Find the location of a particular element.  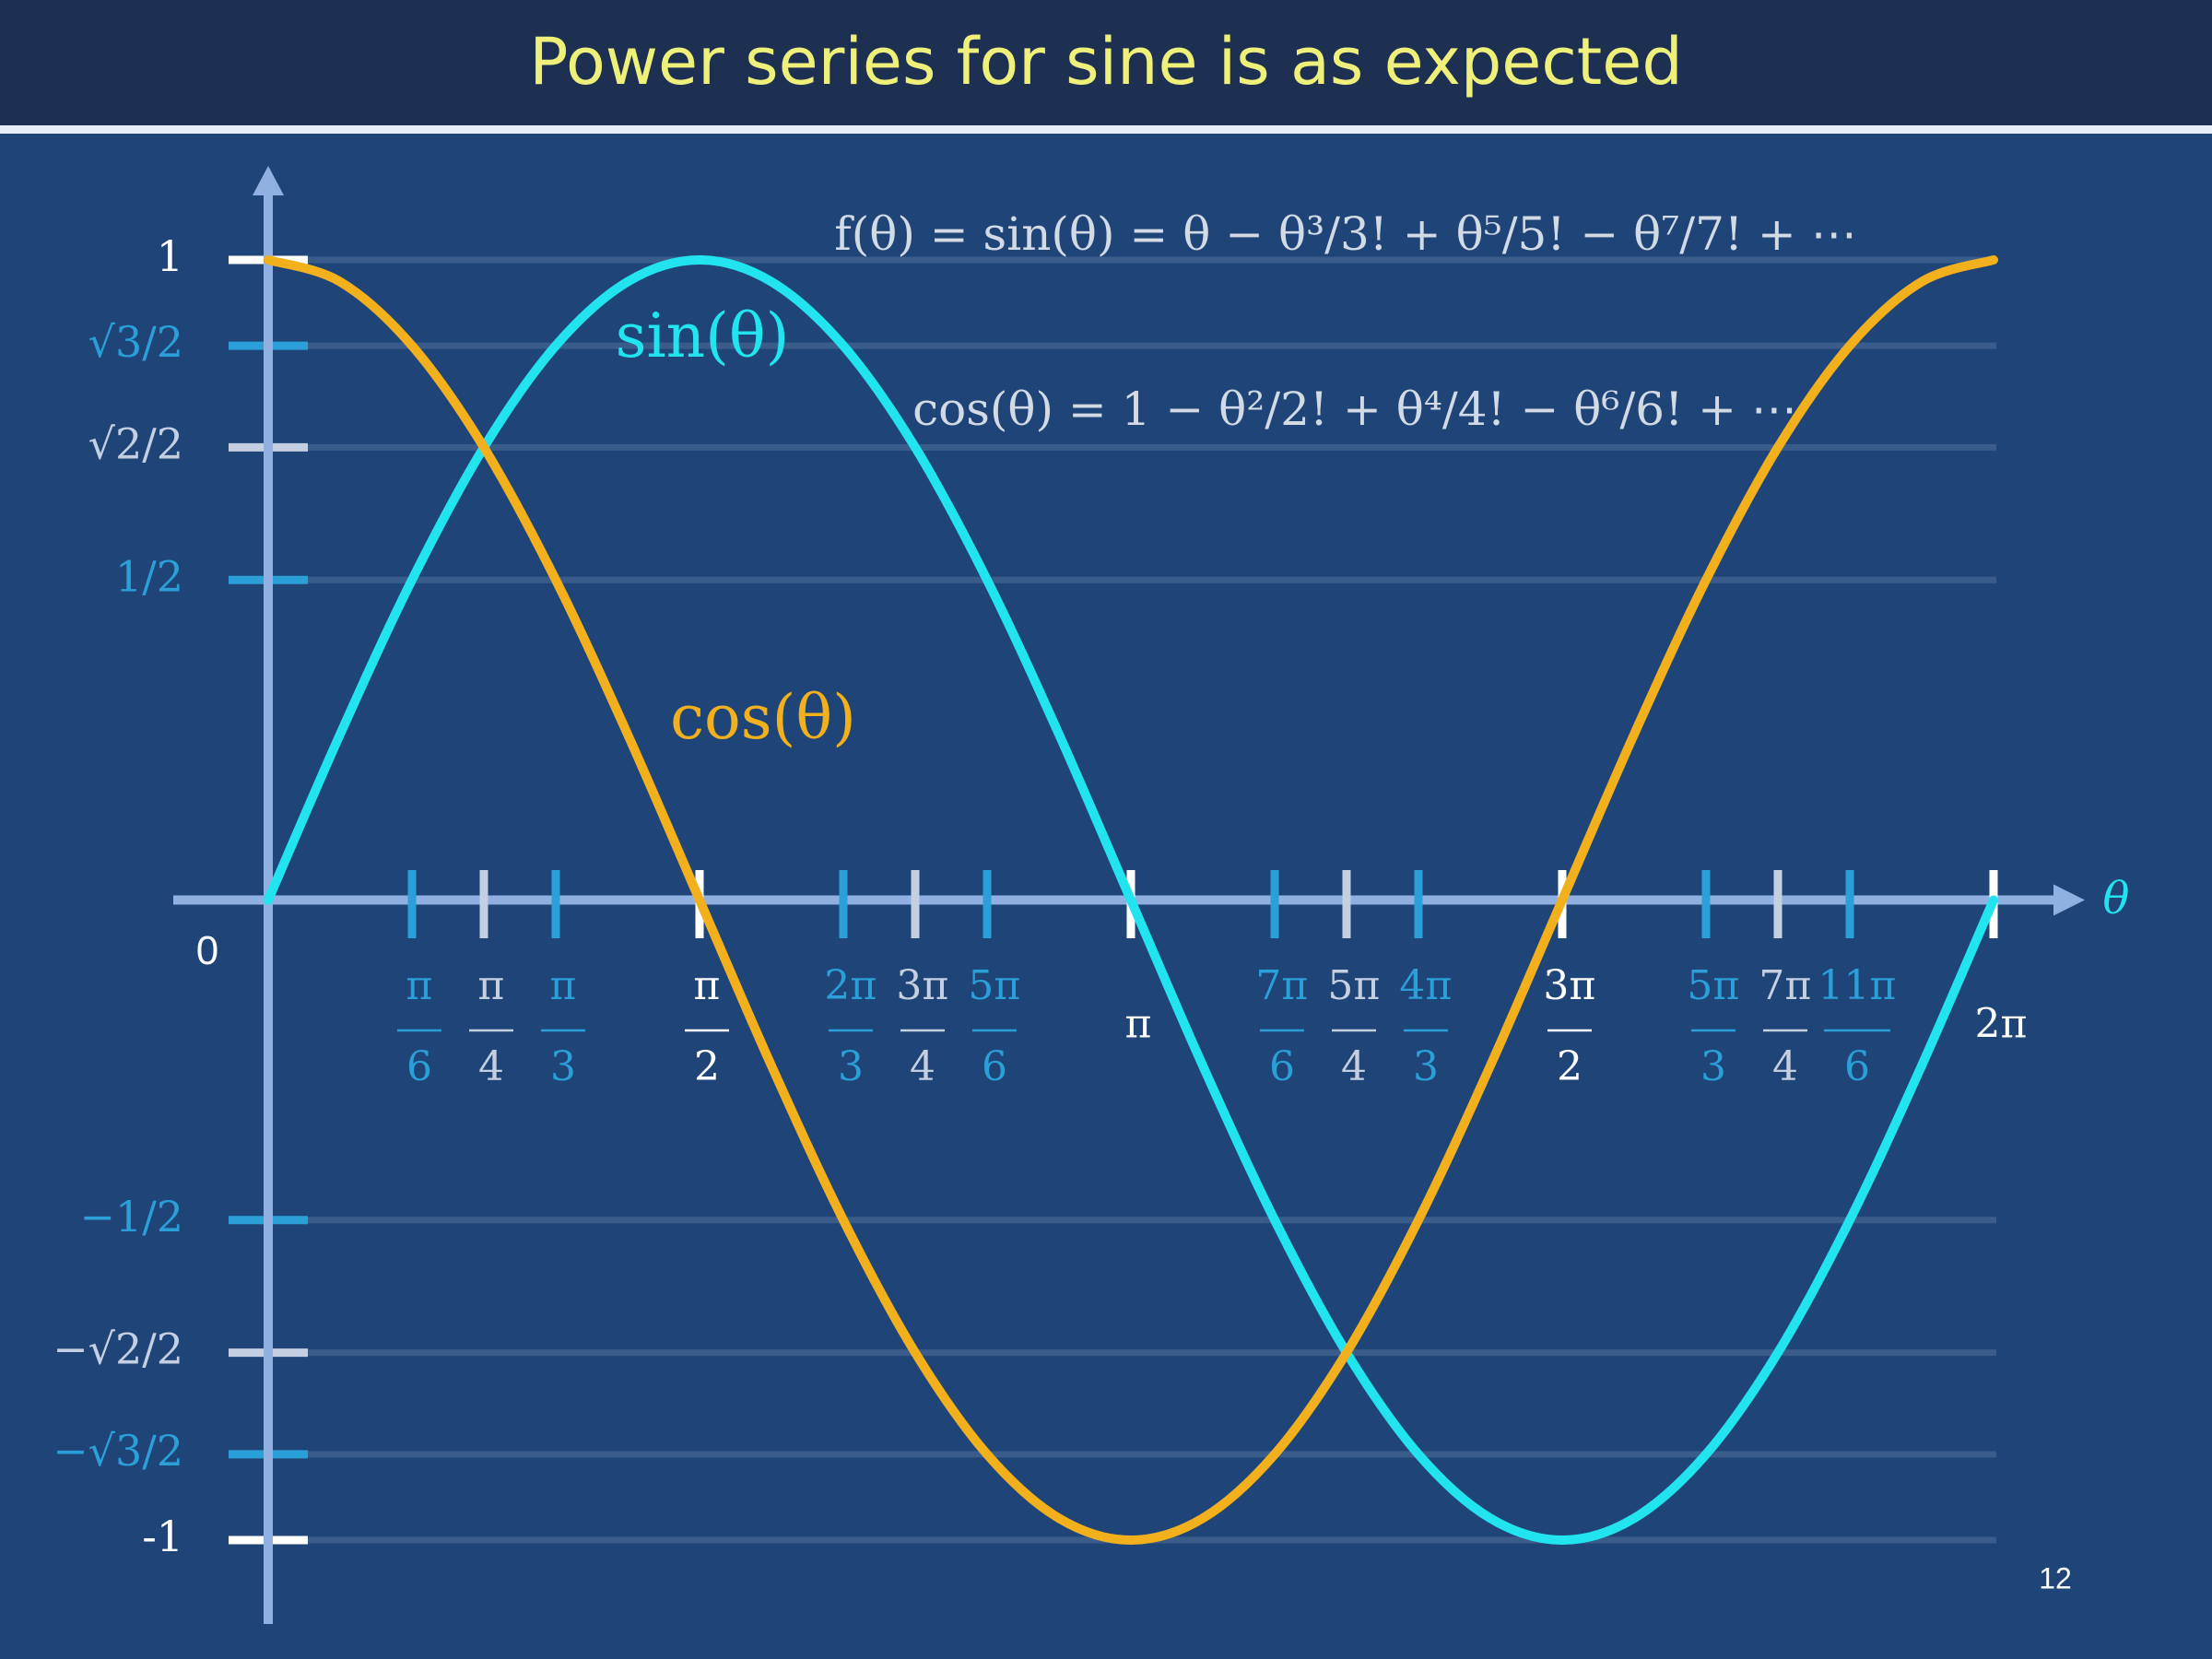

formula: cos(θ) = 1 − θ²/2! + θ⁴/4! − θ⁶/6! + ⋯ is located at coordinates (1354, 409).